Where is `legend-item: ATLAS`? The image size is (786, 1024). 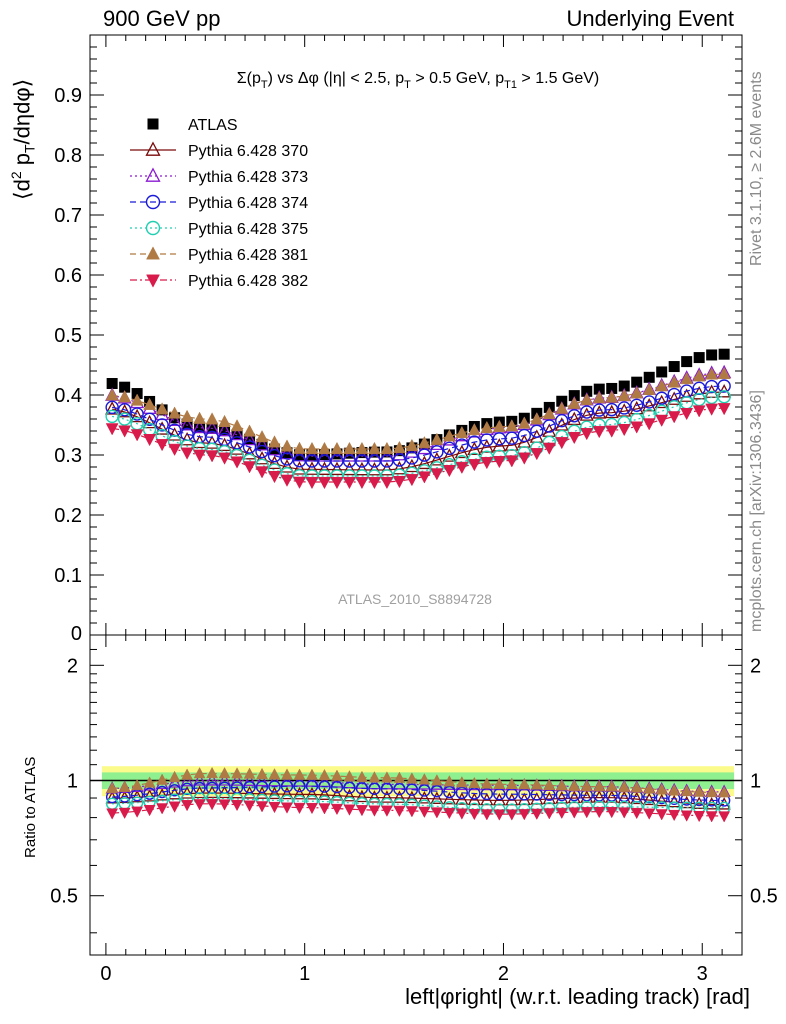
legend-item: ATLAS is located at coordinates (192, 125).